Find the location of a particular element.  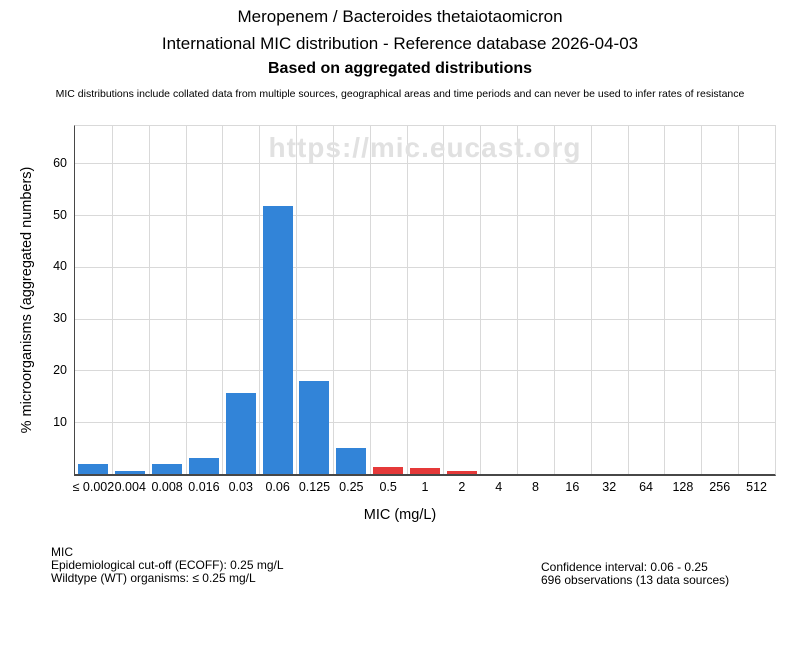

x-tick-label: 512 is located at coordinates (756, 487).